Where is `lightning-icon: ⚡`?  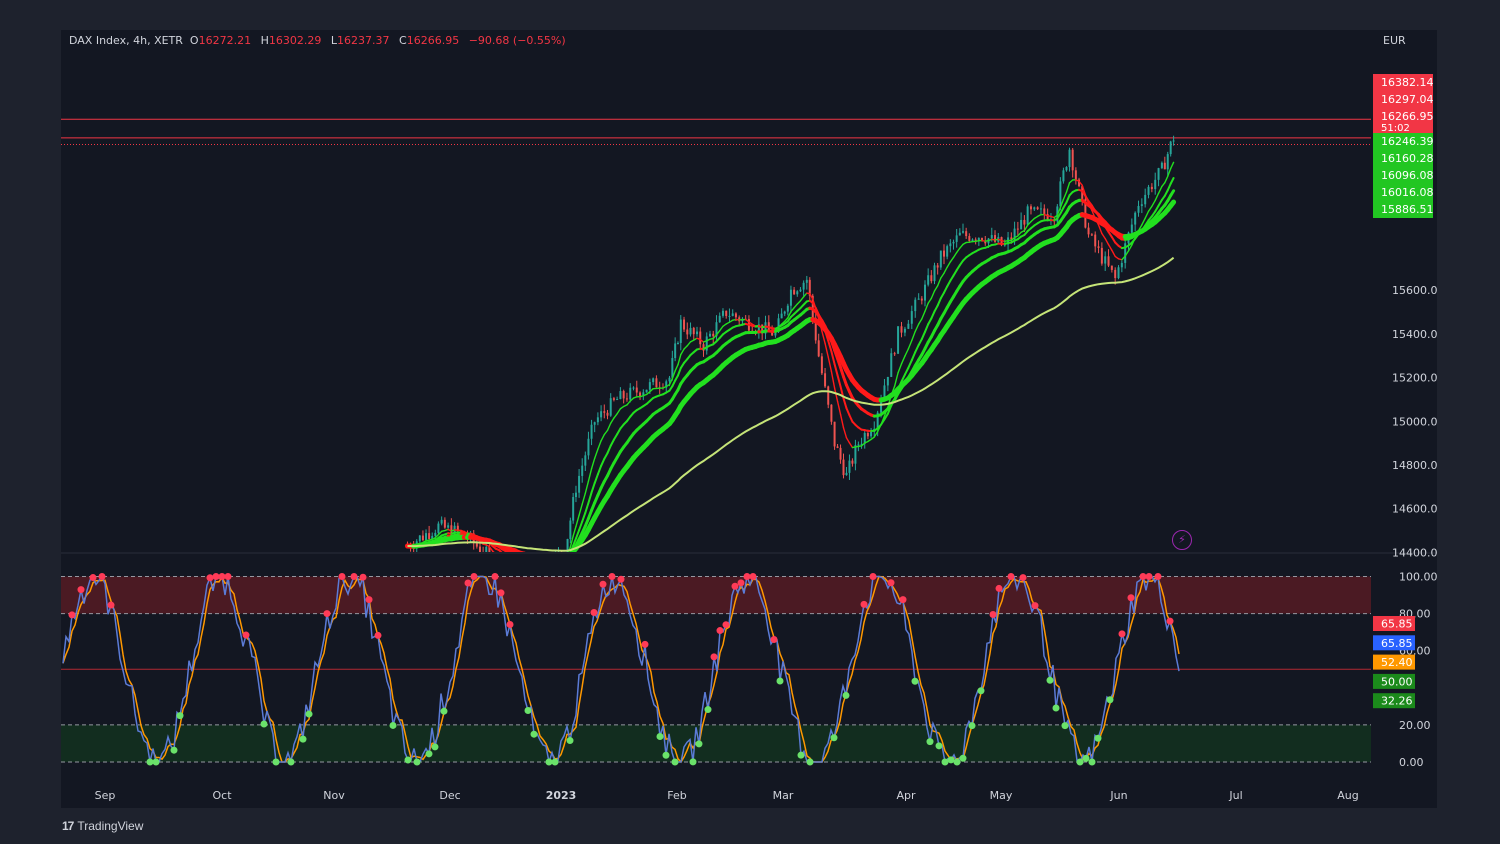
lightning-icon: ⚡ is located at coordinates (1182, 540).